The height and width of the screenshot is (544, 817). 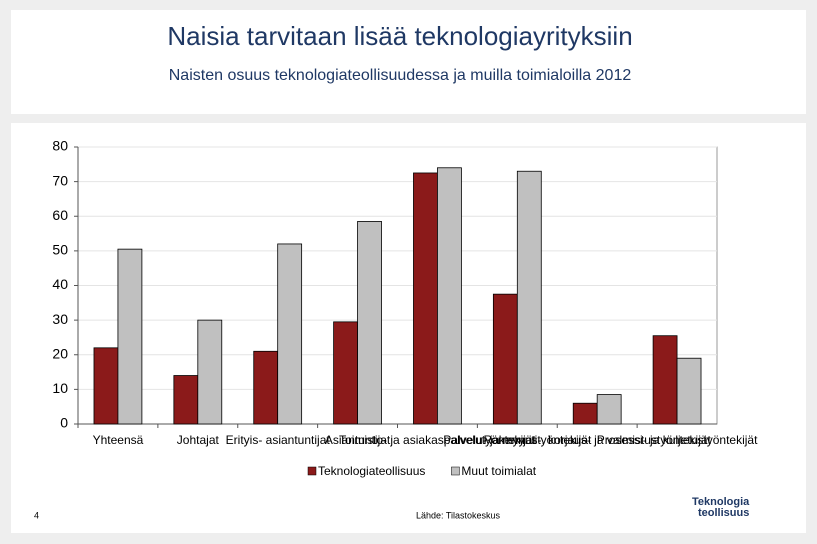 I want to click on legend-label: Teknologiateollisuus, so click(x=371, y=471).